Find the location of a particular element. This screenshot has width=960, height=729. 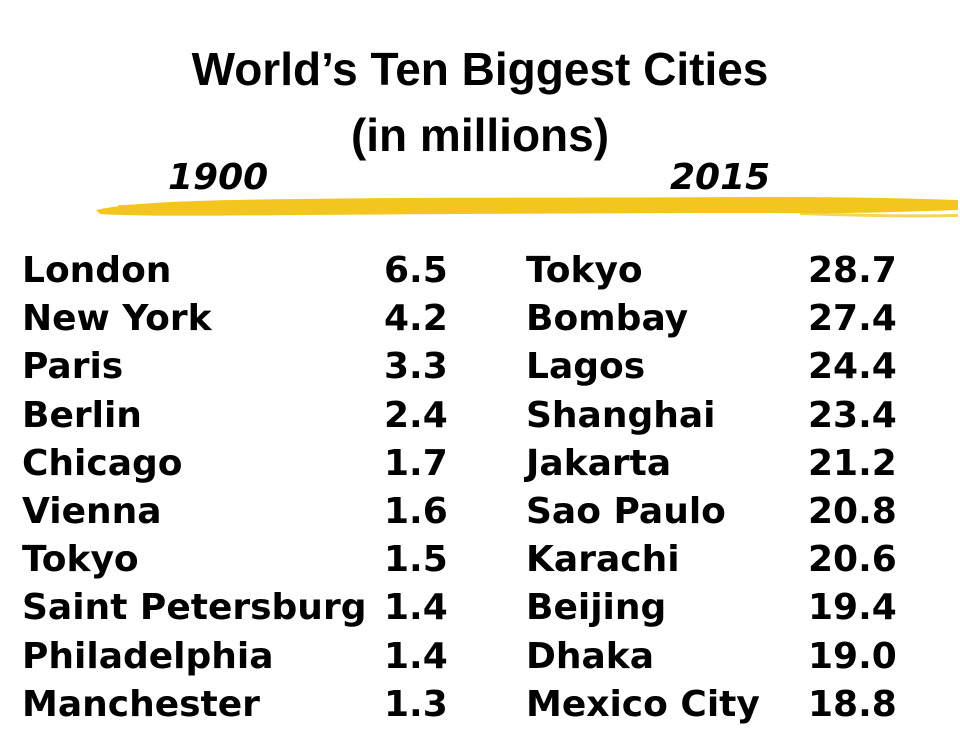

city-population: 18.8 is located at coordinates (852, 704).